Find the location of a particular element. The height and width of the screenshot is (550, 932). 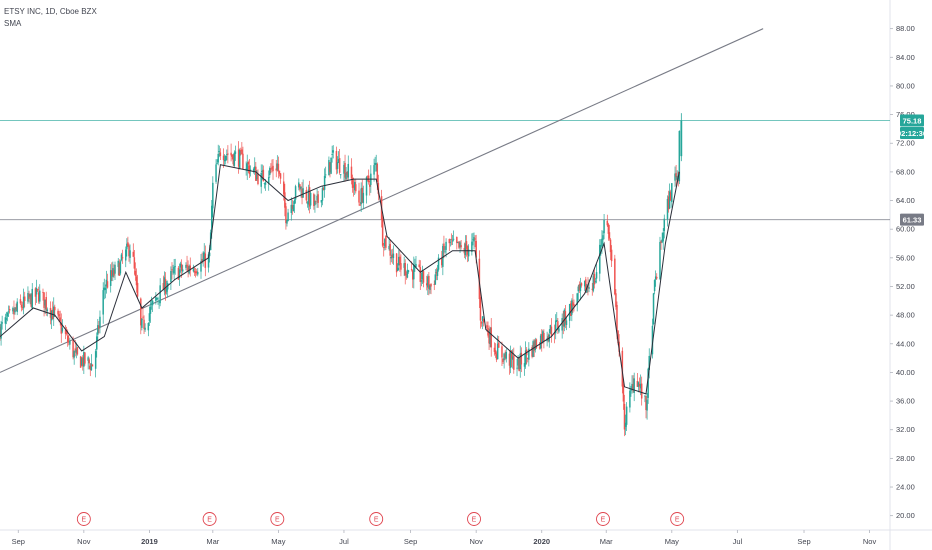

chart-legend: ETSY INC, 1D, Cboe BZX SMA is located at coordinates (50, 18).